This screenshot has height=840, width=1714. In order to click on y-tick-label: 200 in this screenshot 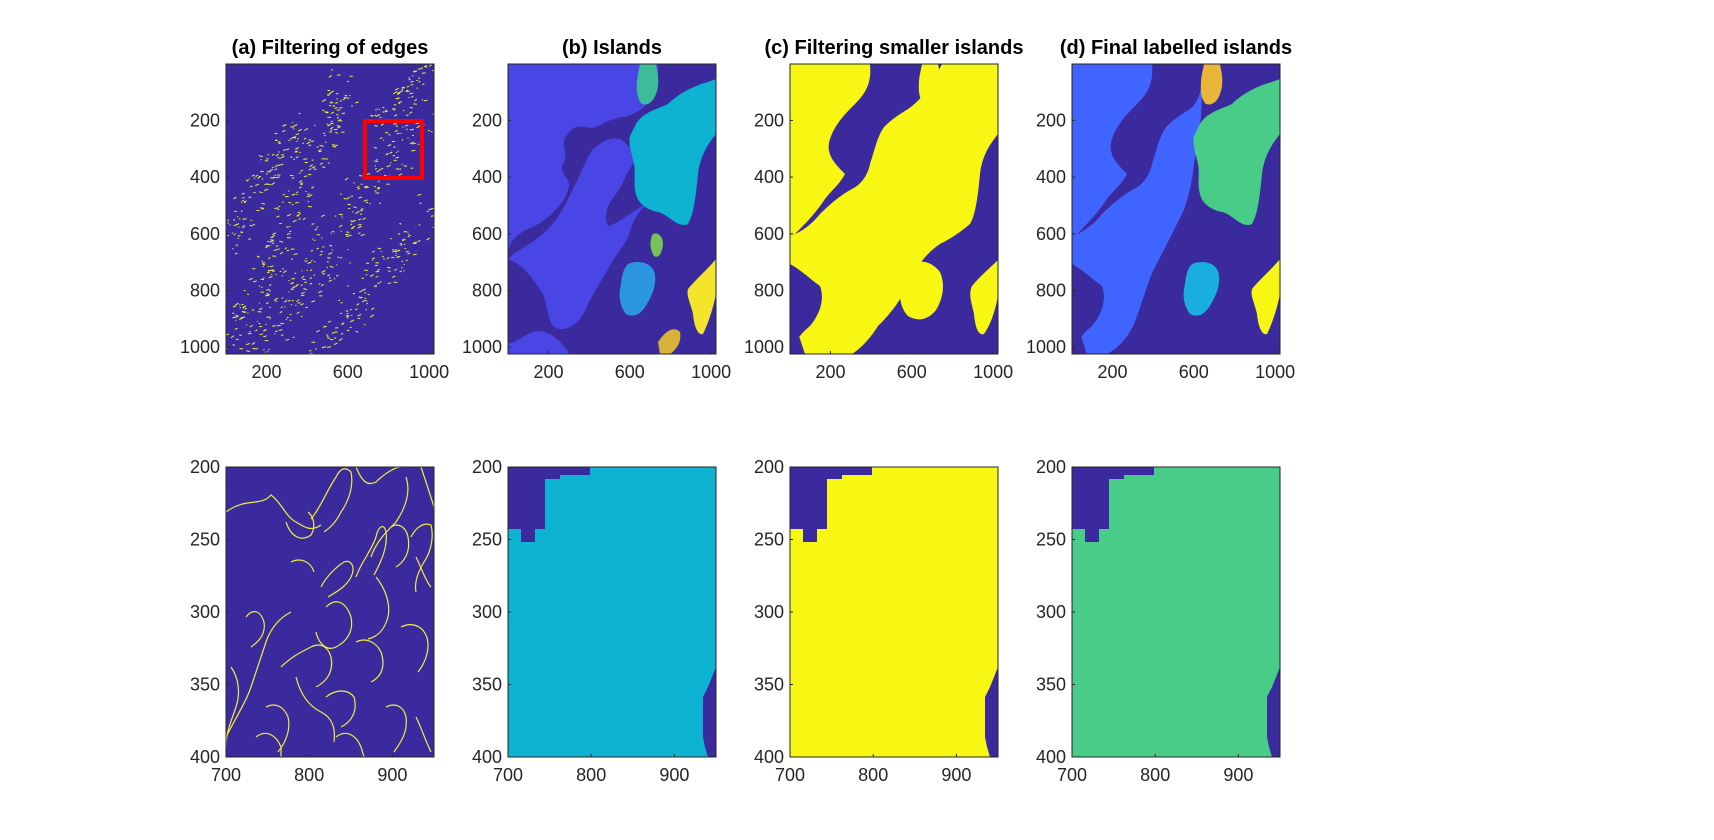, I will do `click(205, 120)`.